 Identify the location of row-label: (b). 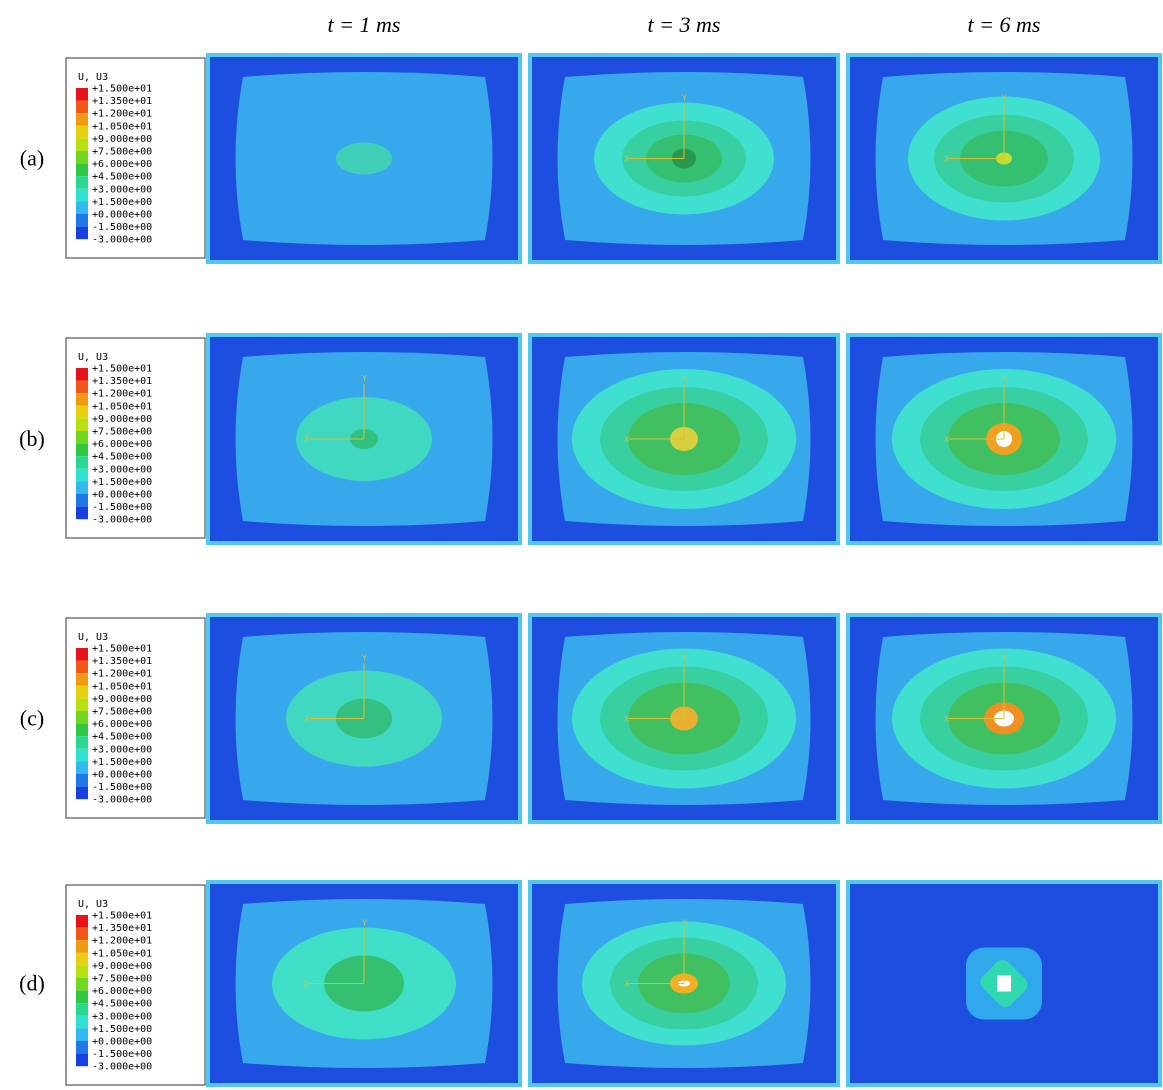
(32, 438).